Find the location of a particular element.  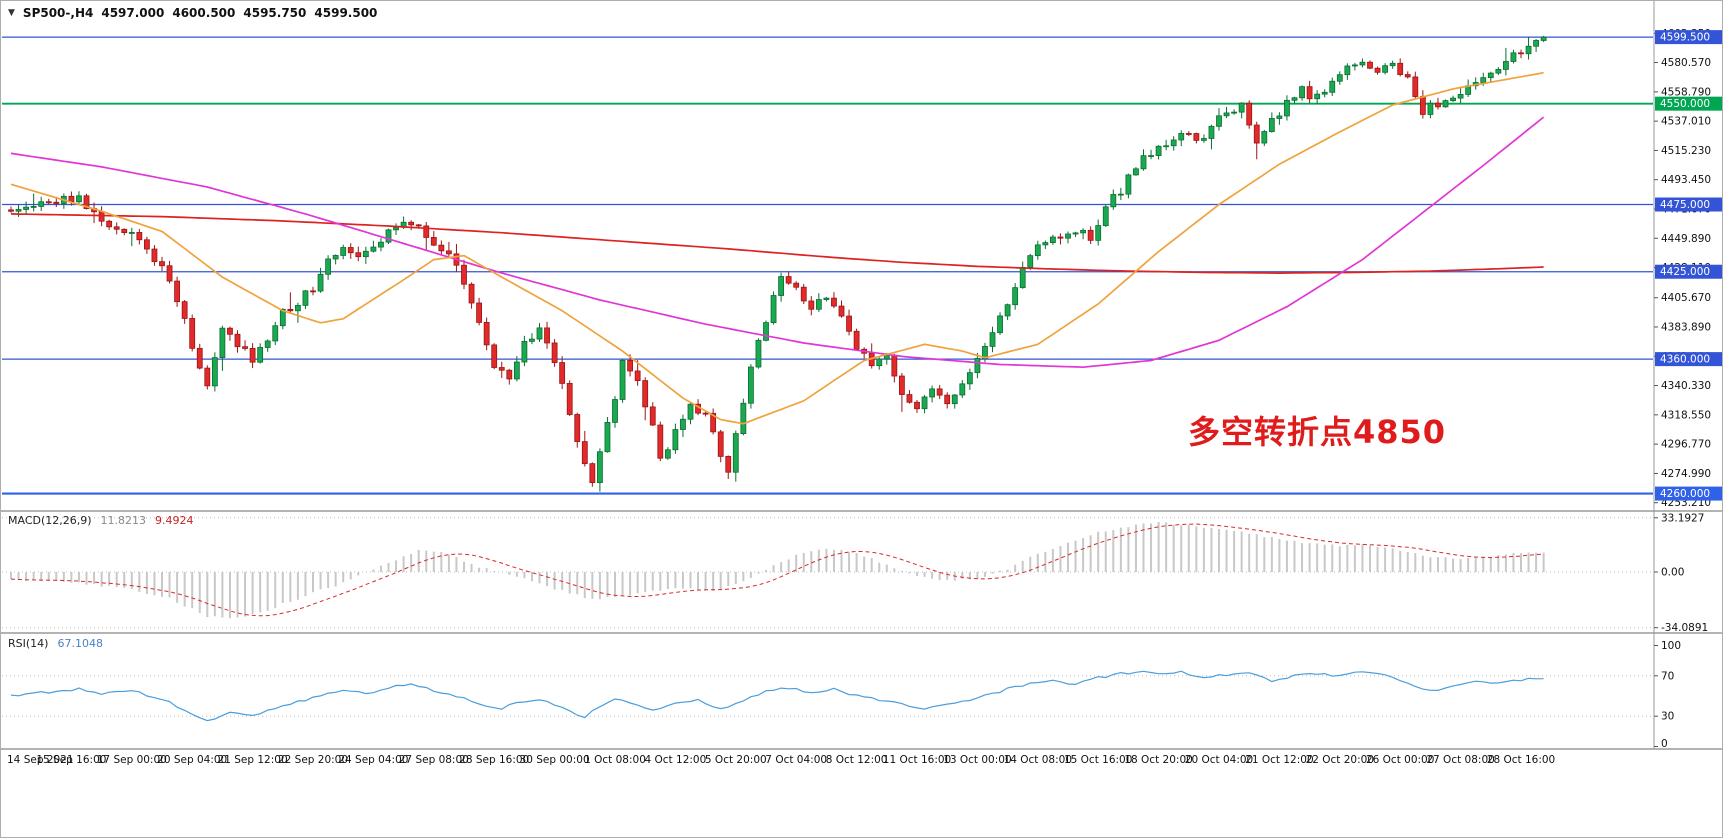

price-box-4475.000 is located at coordinates (1688, 204).